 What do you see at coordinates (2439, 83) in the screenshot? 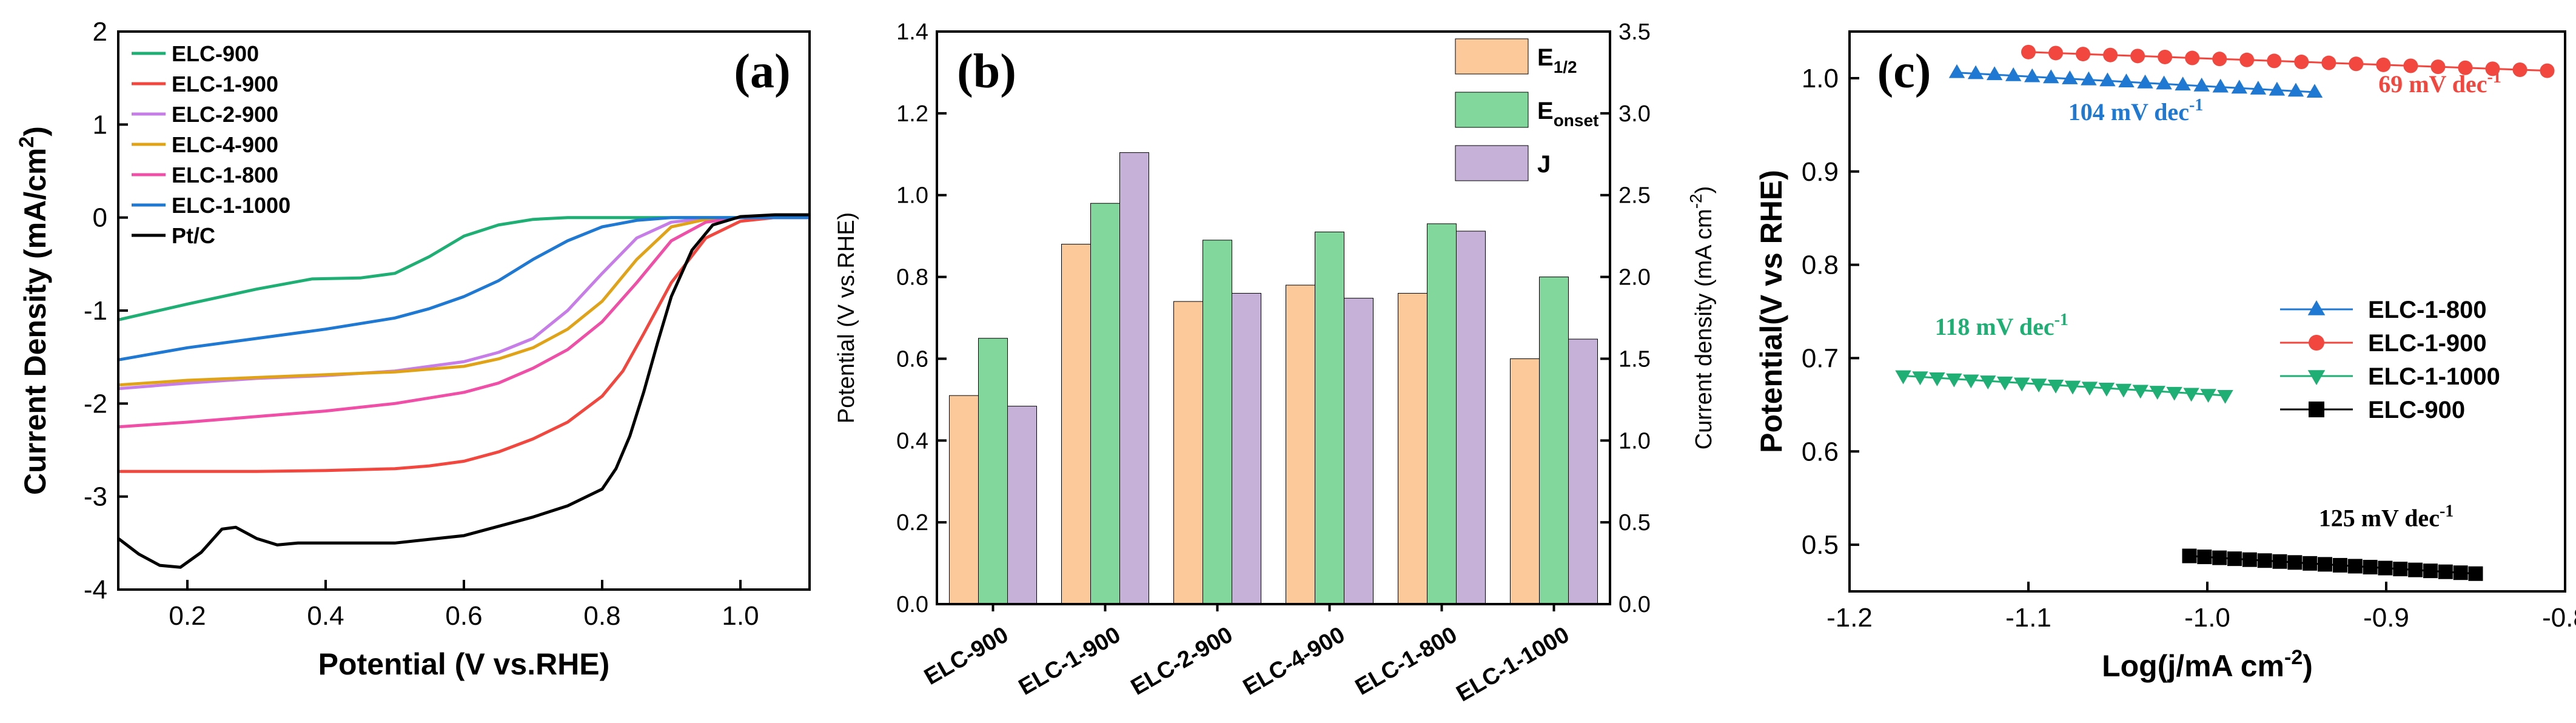
I see `panel-c-slope-annotation-1: 69 mV dec-1` at bounding box center [2439, 83].